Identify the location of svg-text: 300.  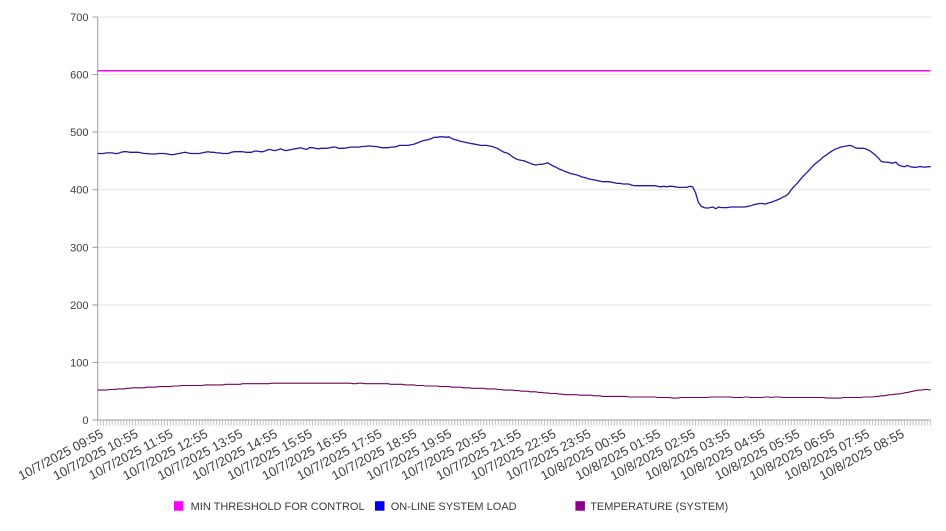
(79, 248).